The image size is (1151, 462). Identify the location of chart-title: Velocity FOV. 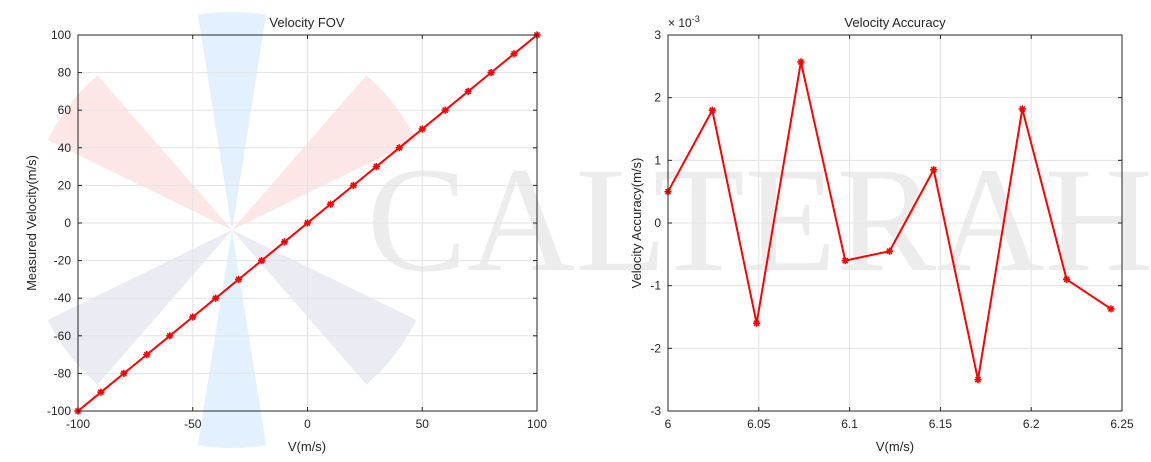
(306, 22).